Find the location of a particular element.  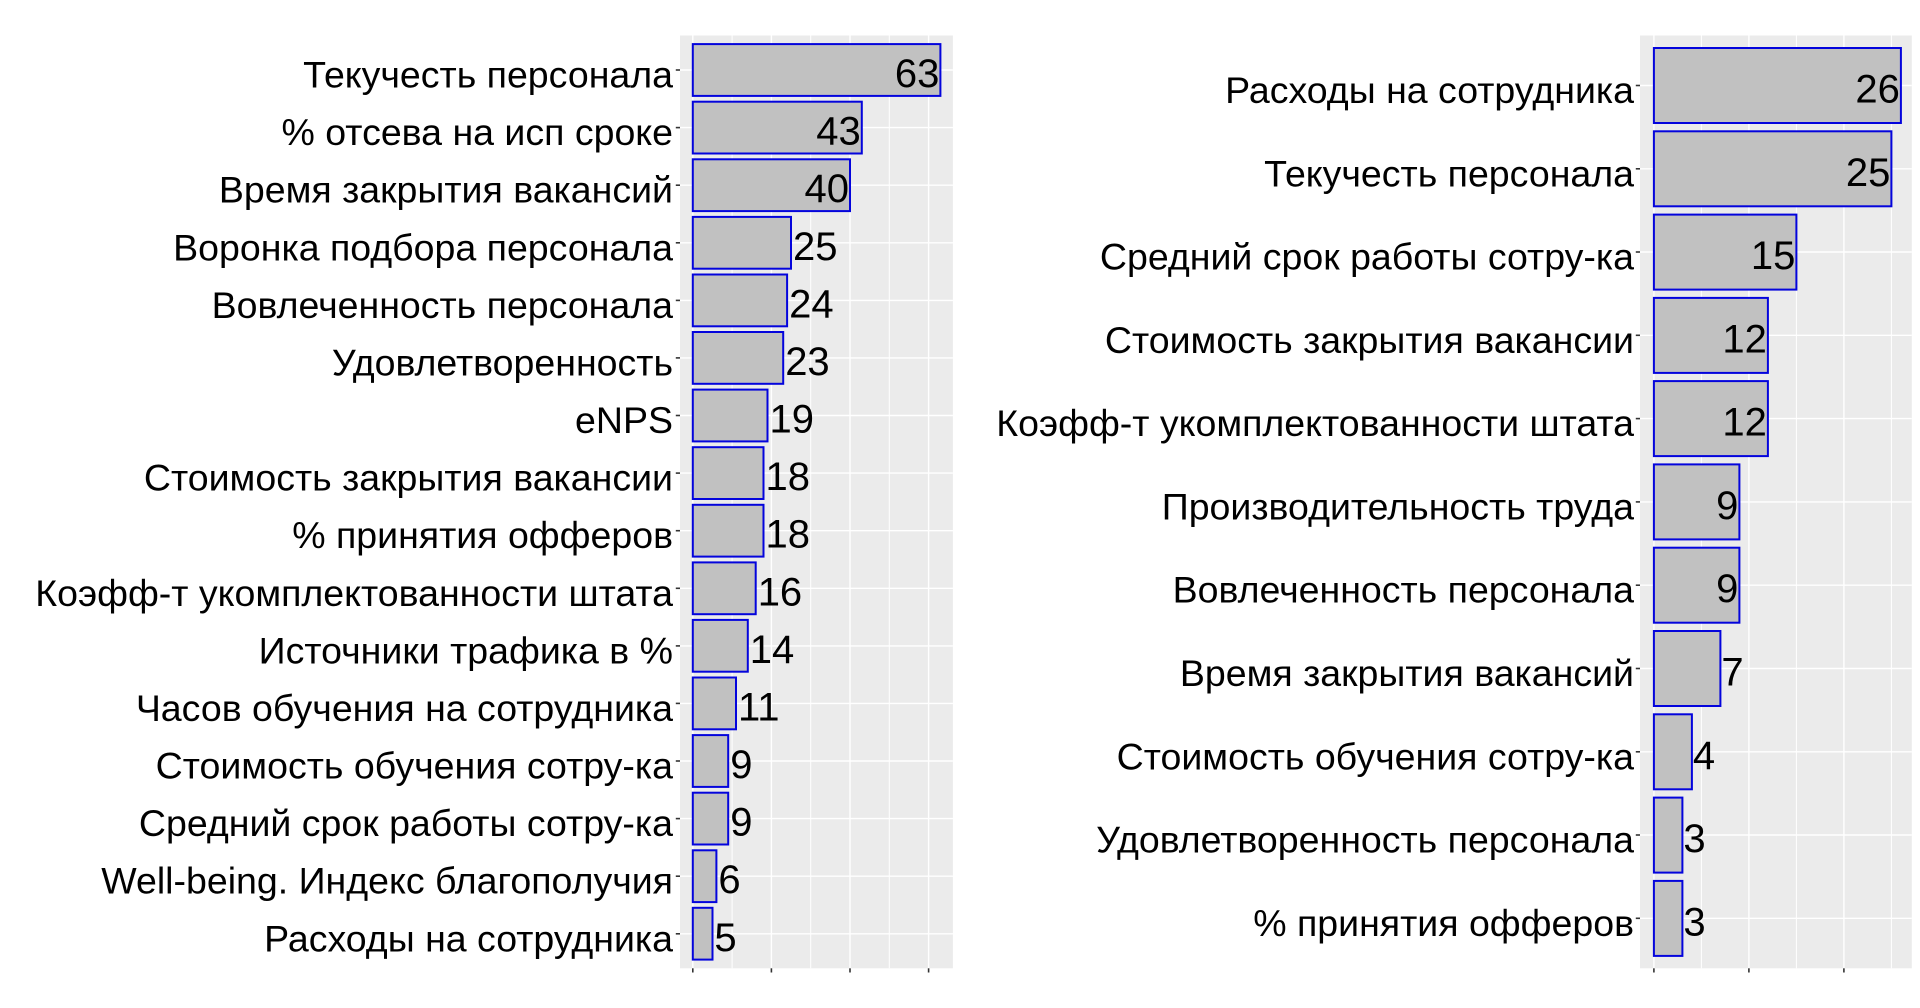

svg-text: 26 is located at coordinates (1877, 90).